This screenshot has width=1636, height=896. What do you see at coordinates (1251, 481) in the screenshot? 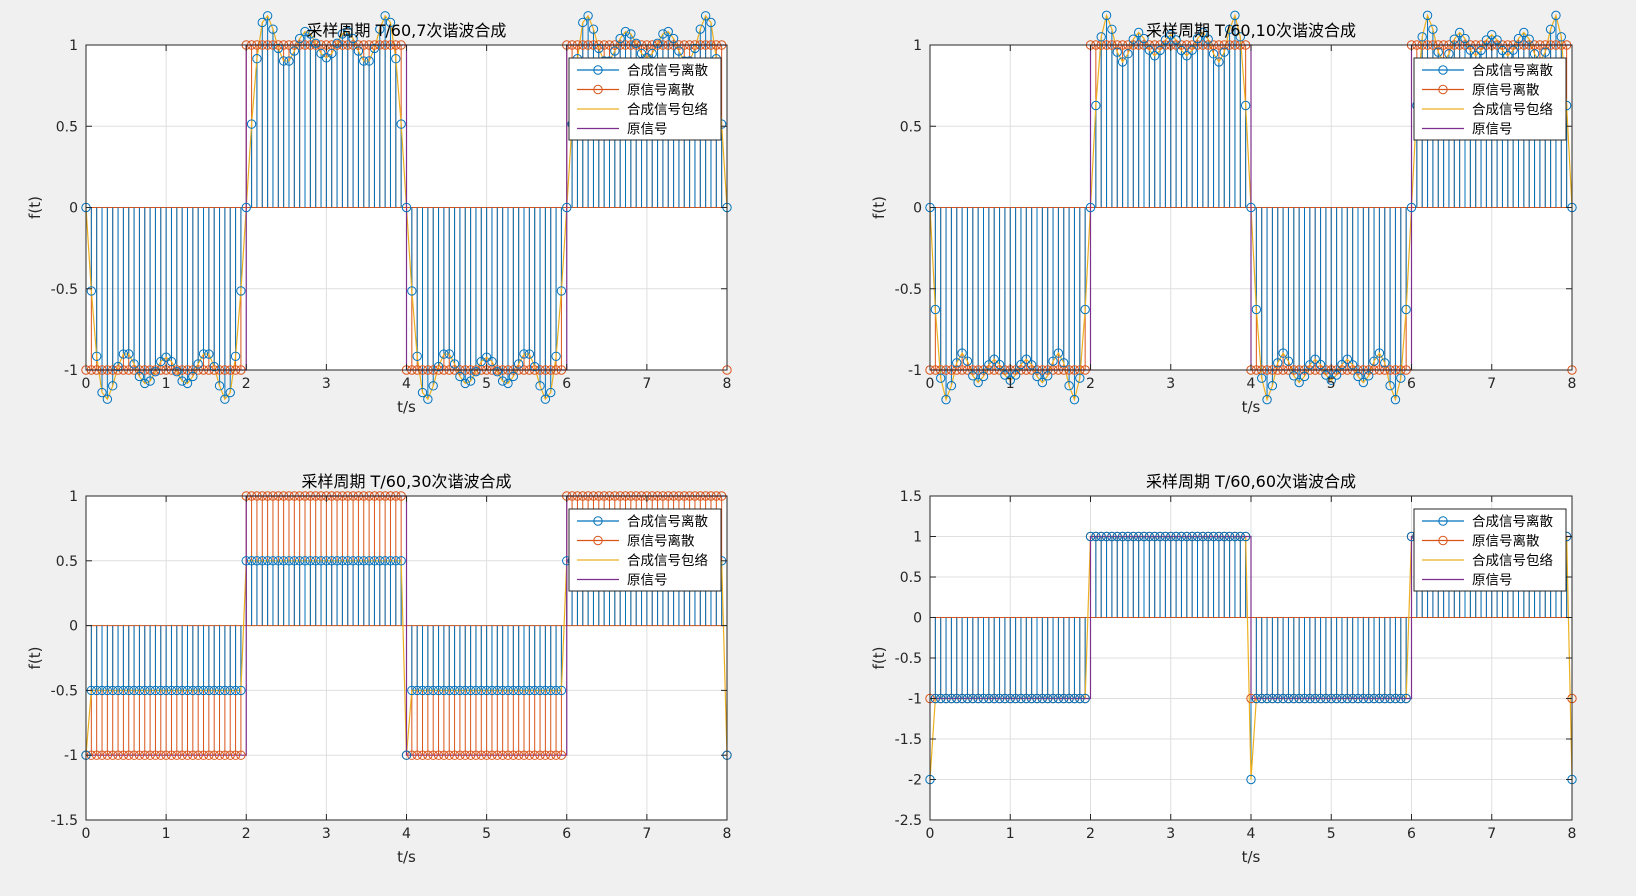
I see `chart-title: 采样周期 T/60,60次谐波合成` at bounding box center [1251, 481].